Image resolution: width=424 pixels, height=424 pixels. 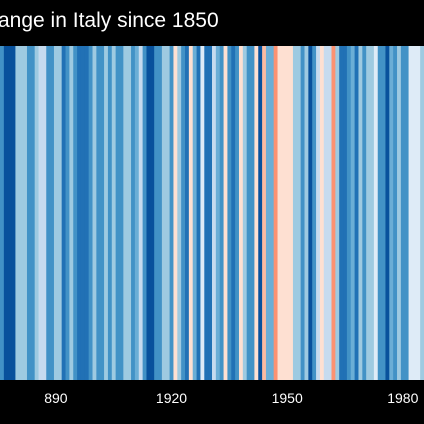 I want to click on stripe-1942, so click(x=256, y=213).